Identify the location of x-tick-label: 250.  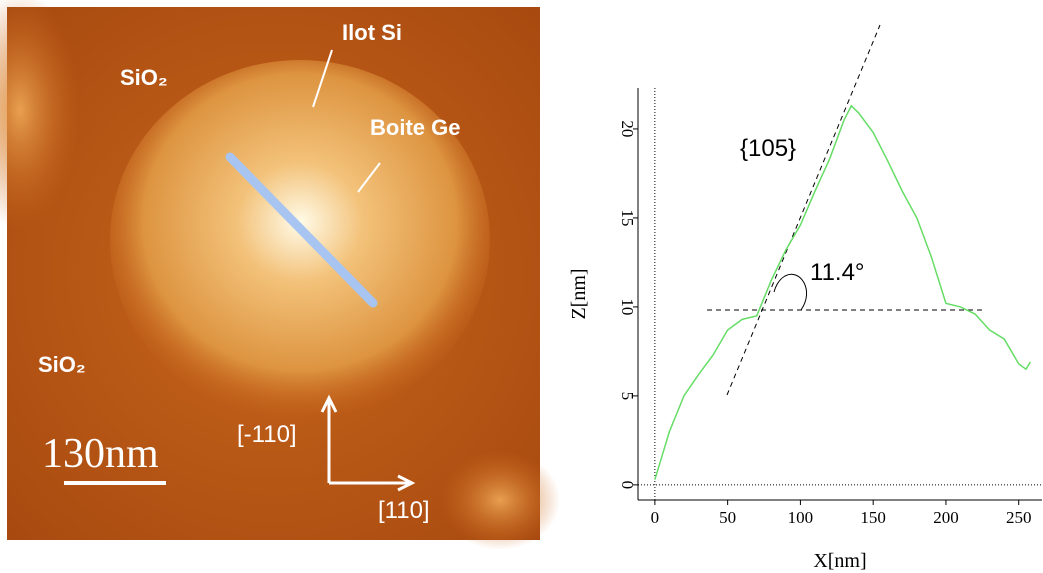
(1019, 517).